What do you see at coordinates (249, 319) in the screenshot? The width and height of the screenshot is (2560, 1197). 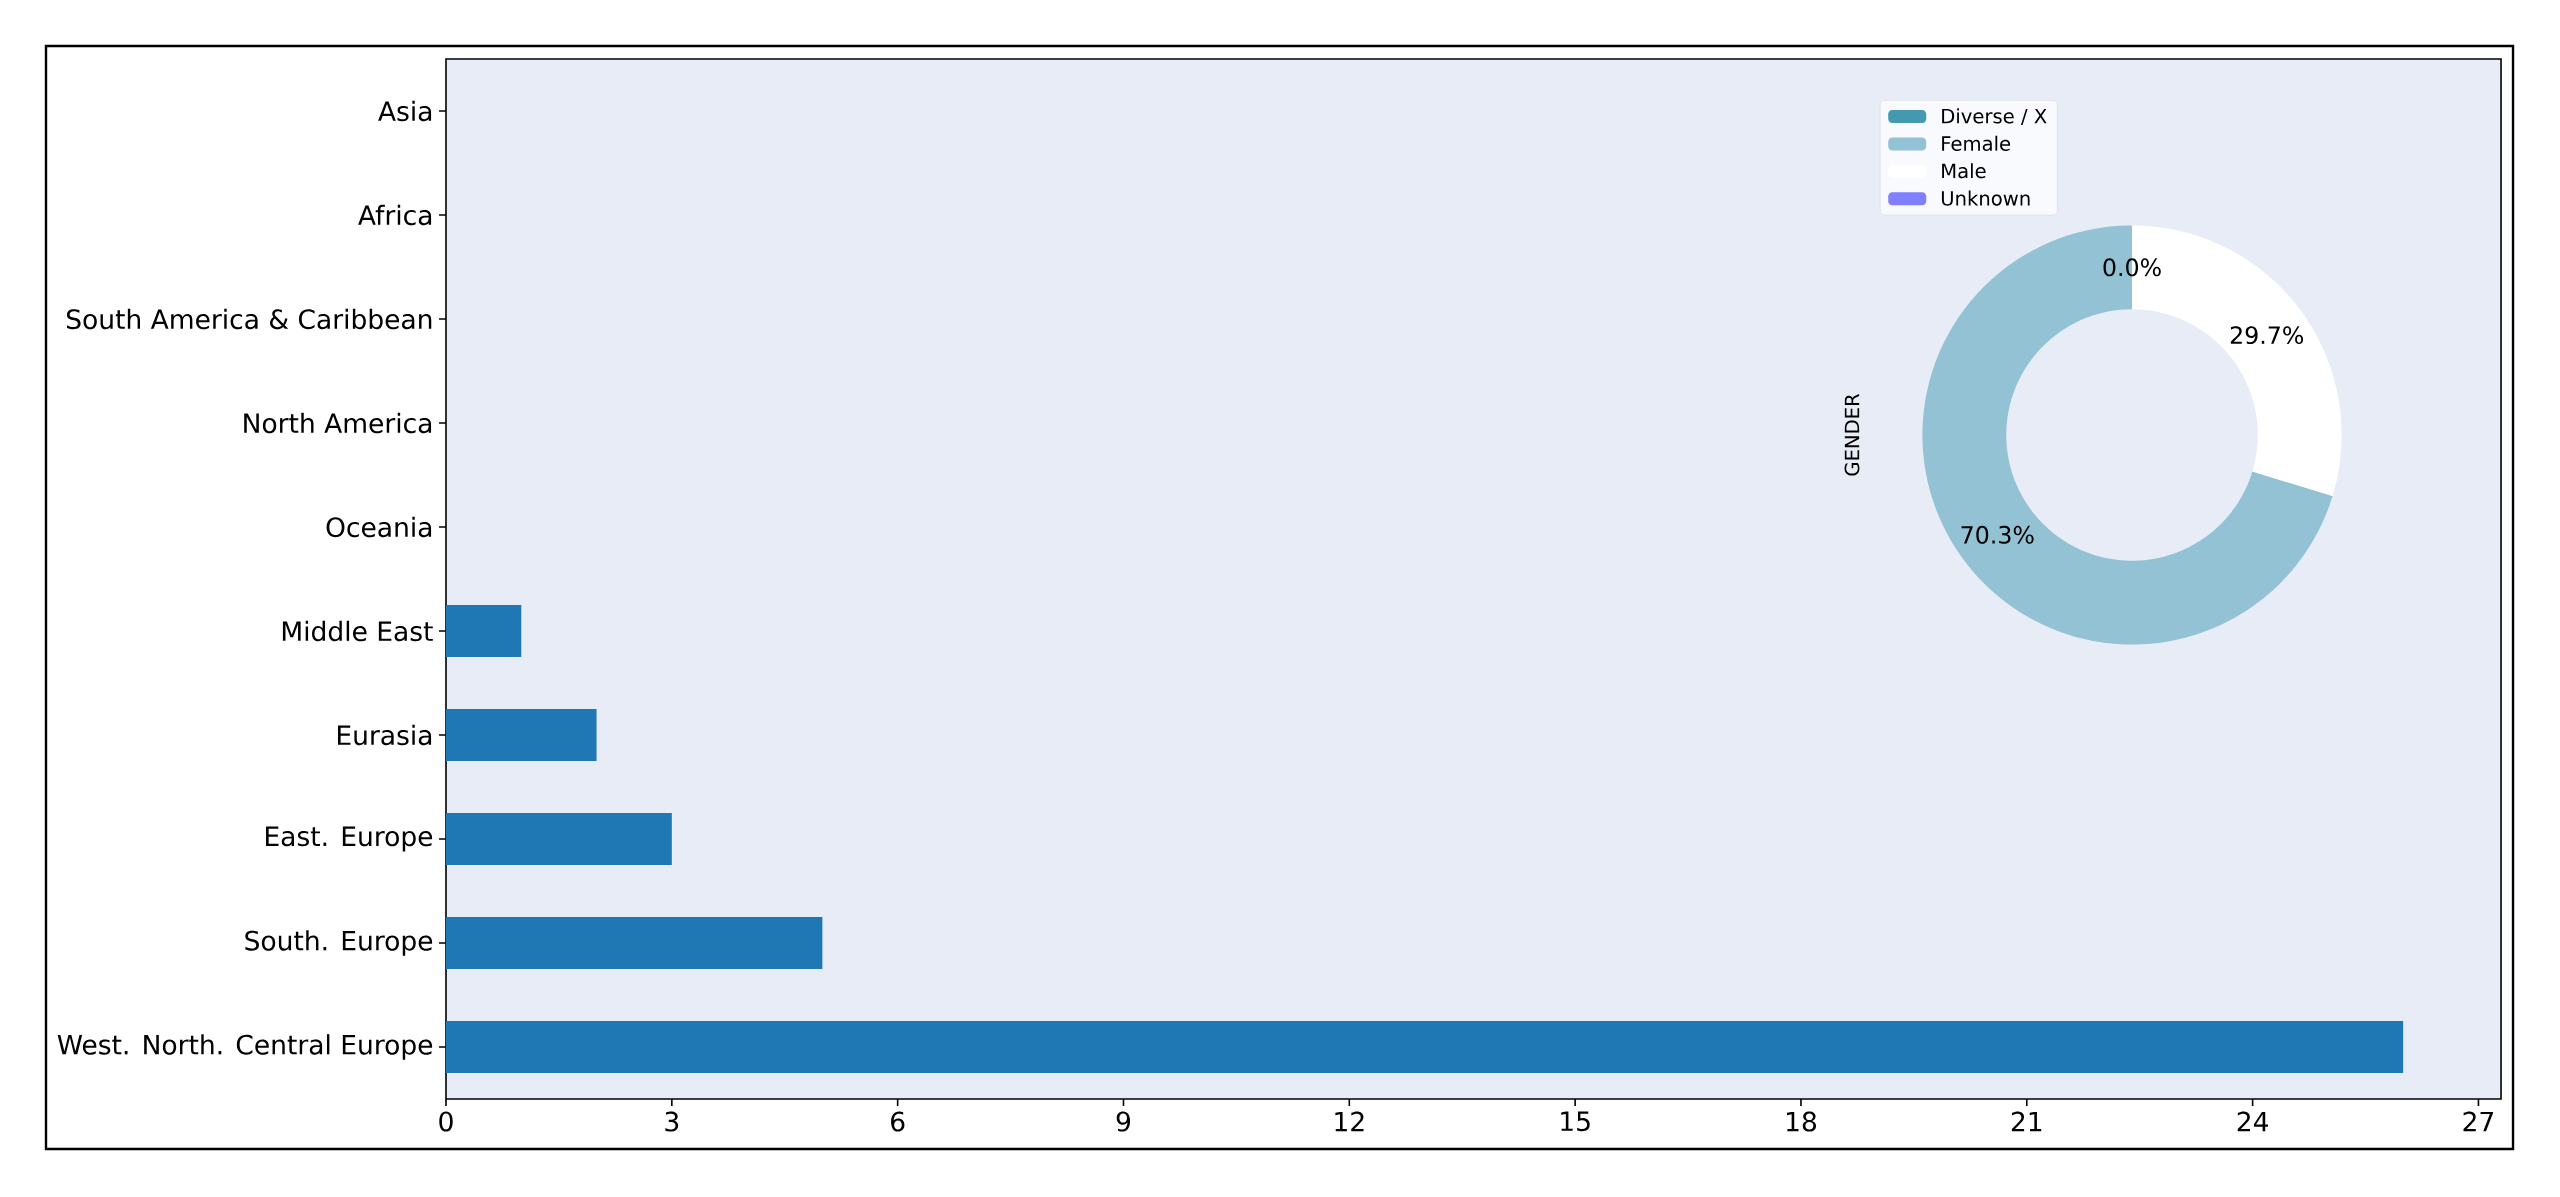 I see `y-tick-label: South America & Caribbean` at bounding box center [249, 319].